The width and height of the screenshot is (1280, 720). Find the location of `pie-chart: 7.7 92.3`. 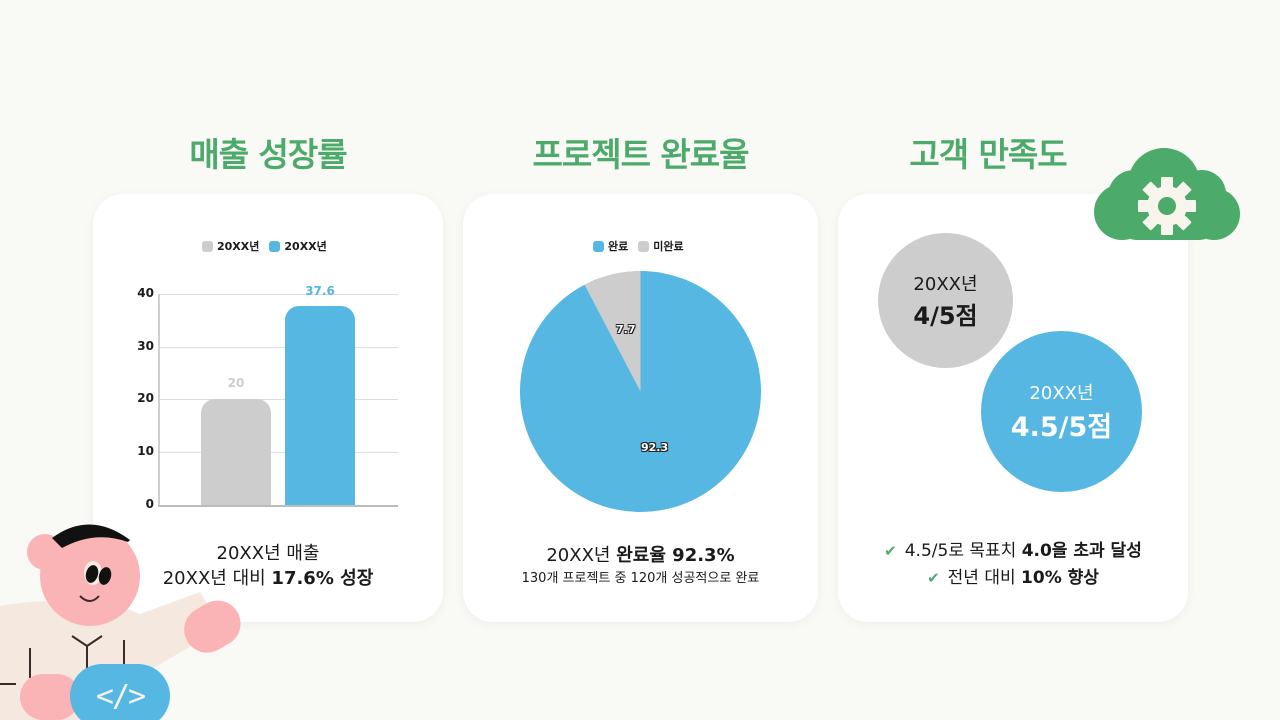

pie-chart: 7.7 92.3 is located at coordinates (640, 391).